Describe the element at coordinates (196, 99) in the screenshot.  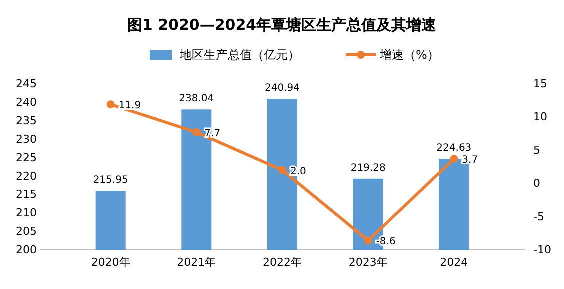
I see `data-label: 238.04` at that location.